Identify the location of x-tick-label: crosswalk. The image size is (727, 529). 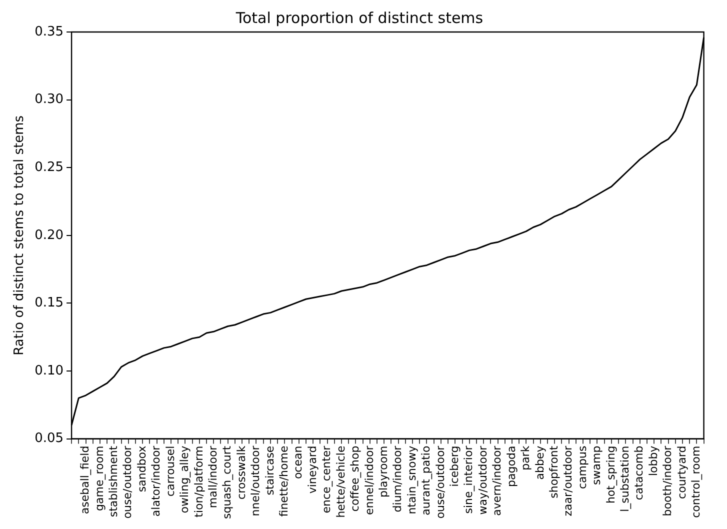
(241, 472).